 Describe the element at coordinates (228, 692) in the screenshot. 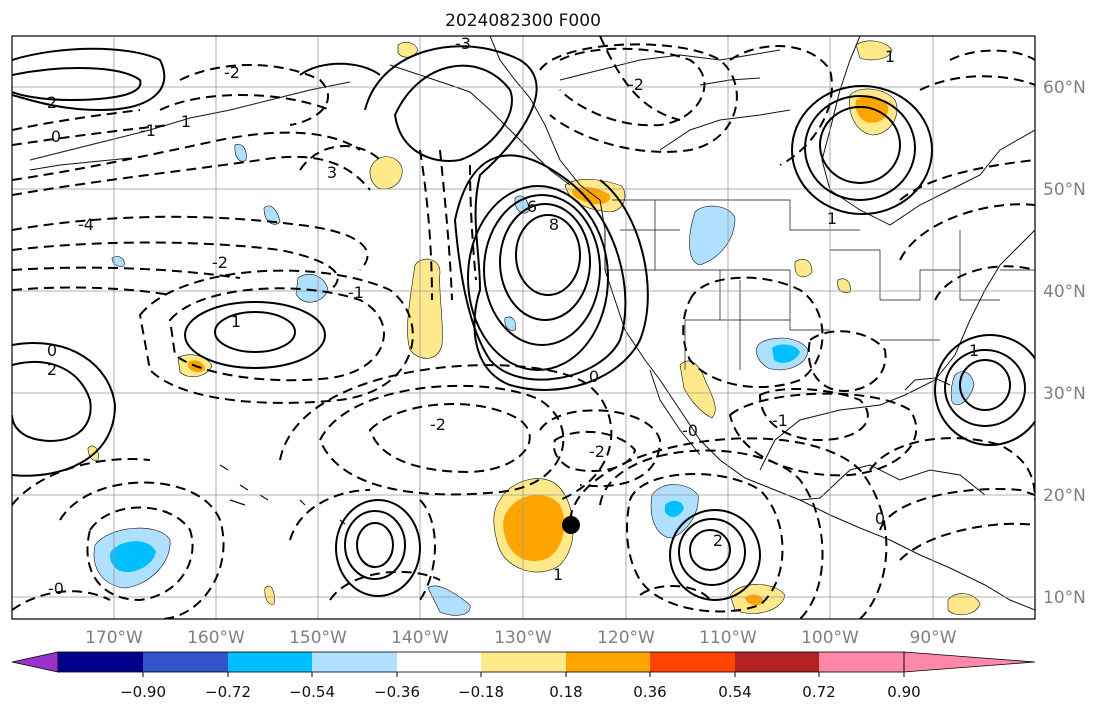

I see `colorbar-tick-label: −0.72` at that location.